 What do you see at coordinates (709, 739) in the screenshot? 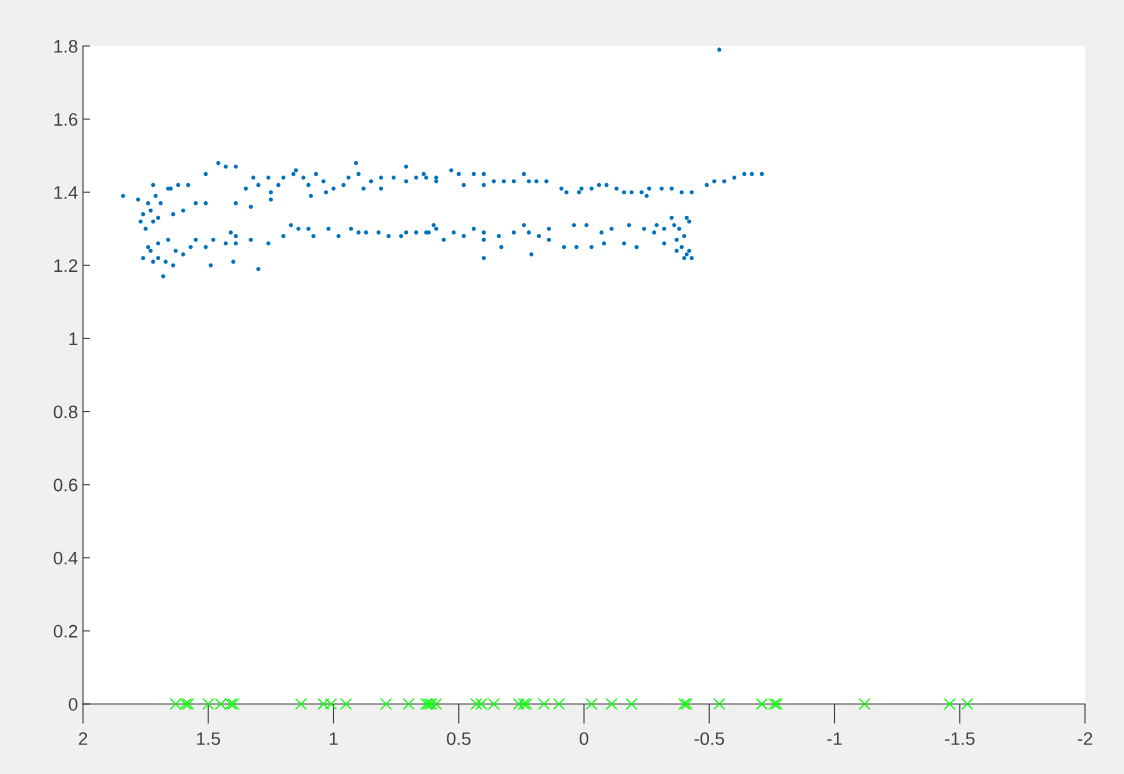
I see `x-tick-label: -0.5` at bounding box center [709, 739].